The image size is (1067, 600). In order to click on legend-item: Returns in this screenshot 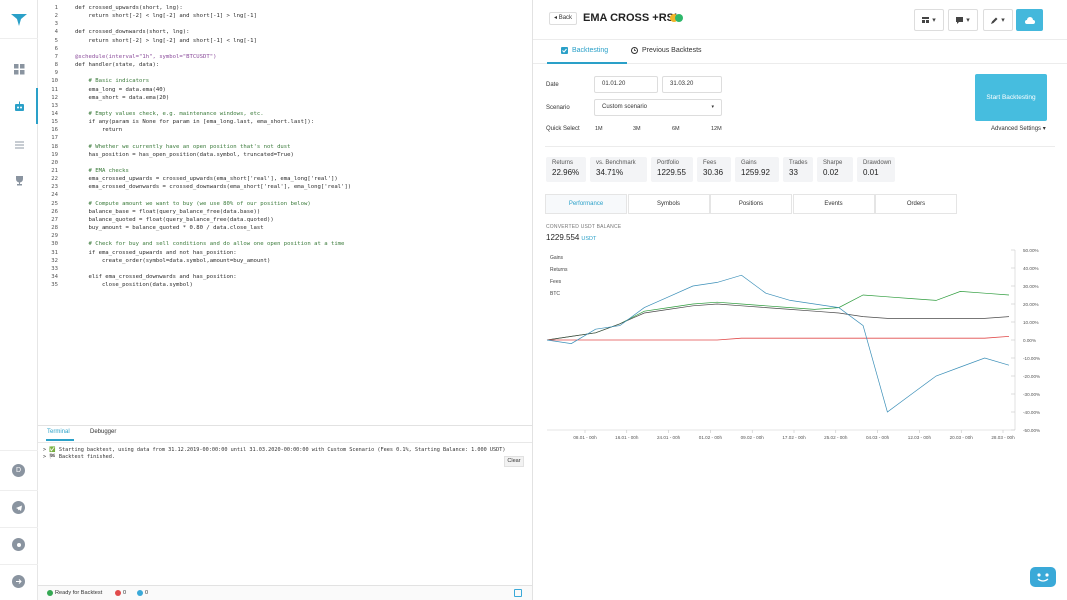, I will do `click(559, 270)`.